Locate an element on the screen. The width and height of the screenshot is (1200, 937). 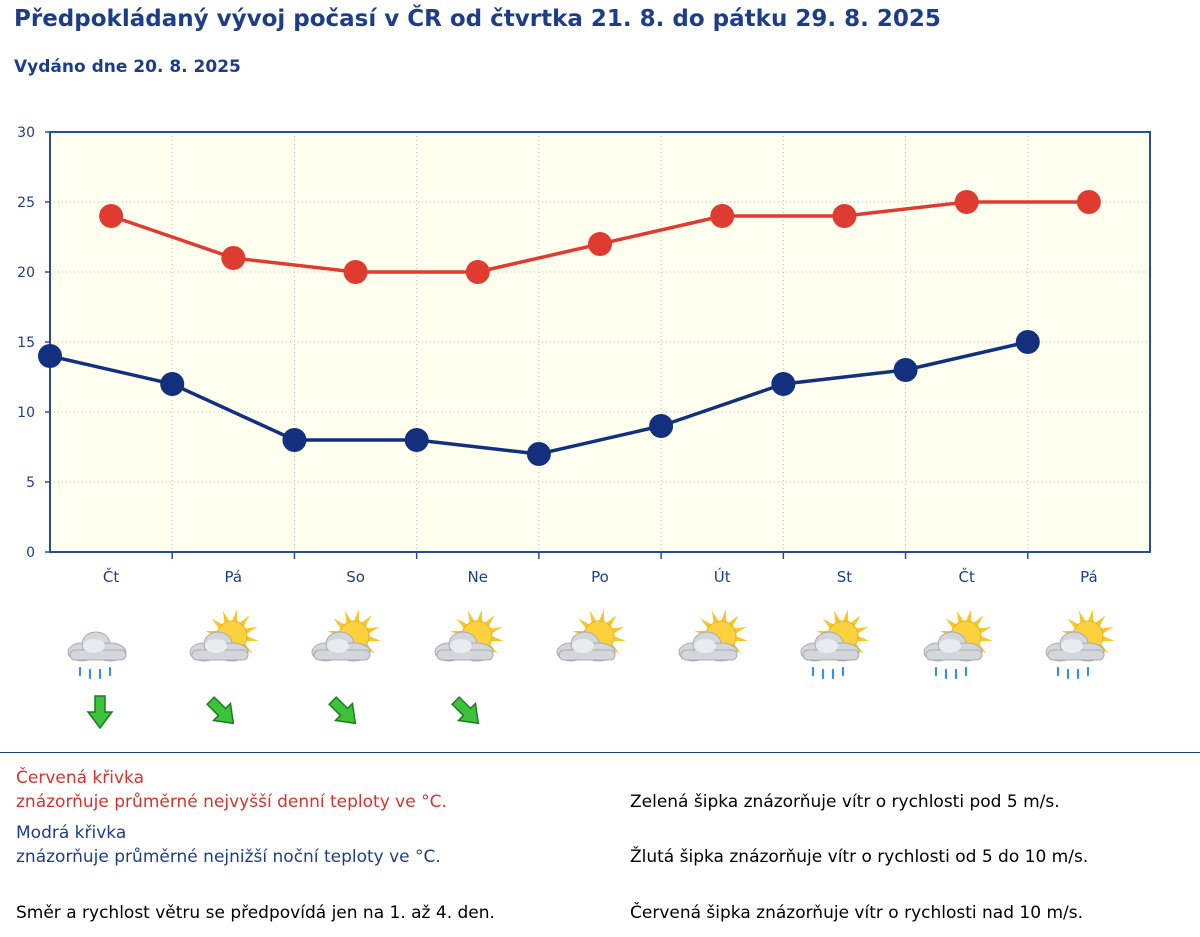
legend-red-title: Červená křivka is located at coordinates (80, 778).